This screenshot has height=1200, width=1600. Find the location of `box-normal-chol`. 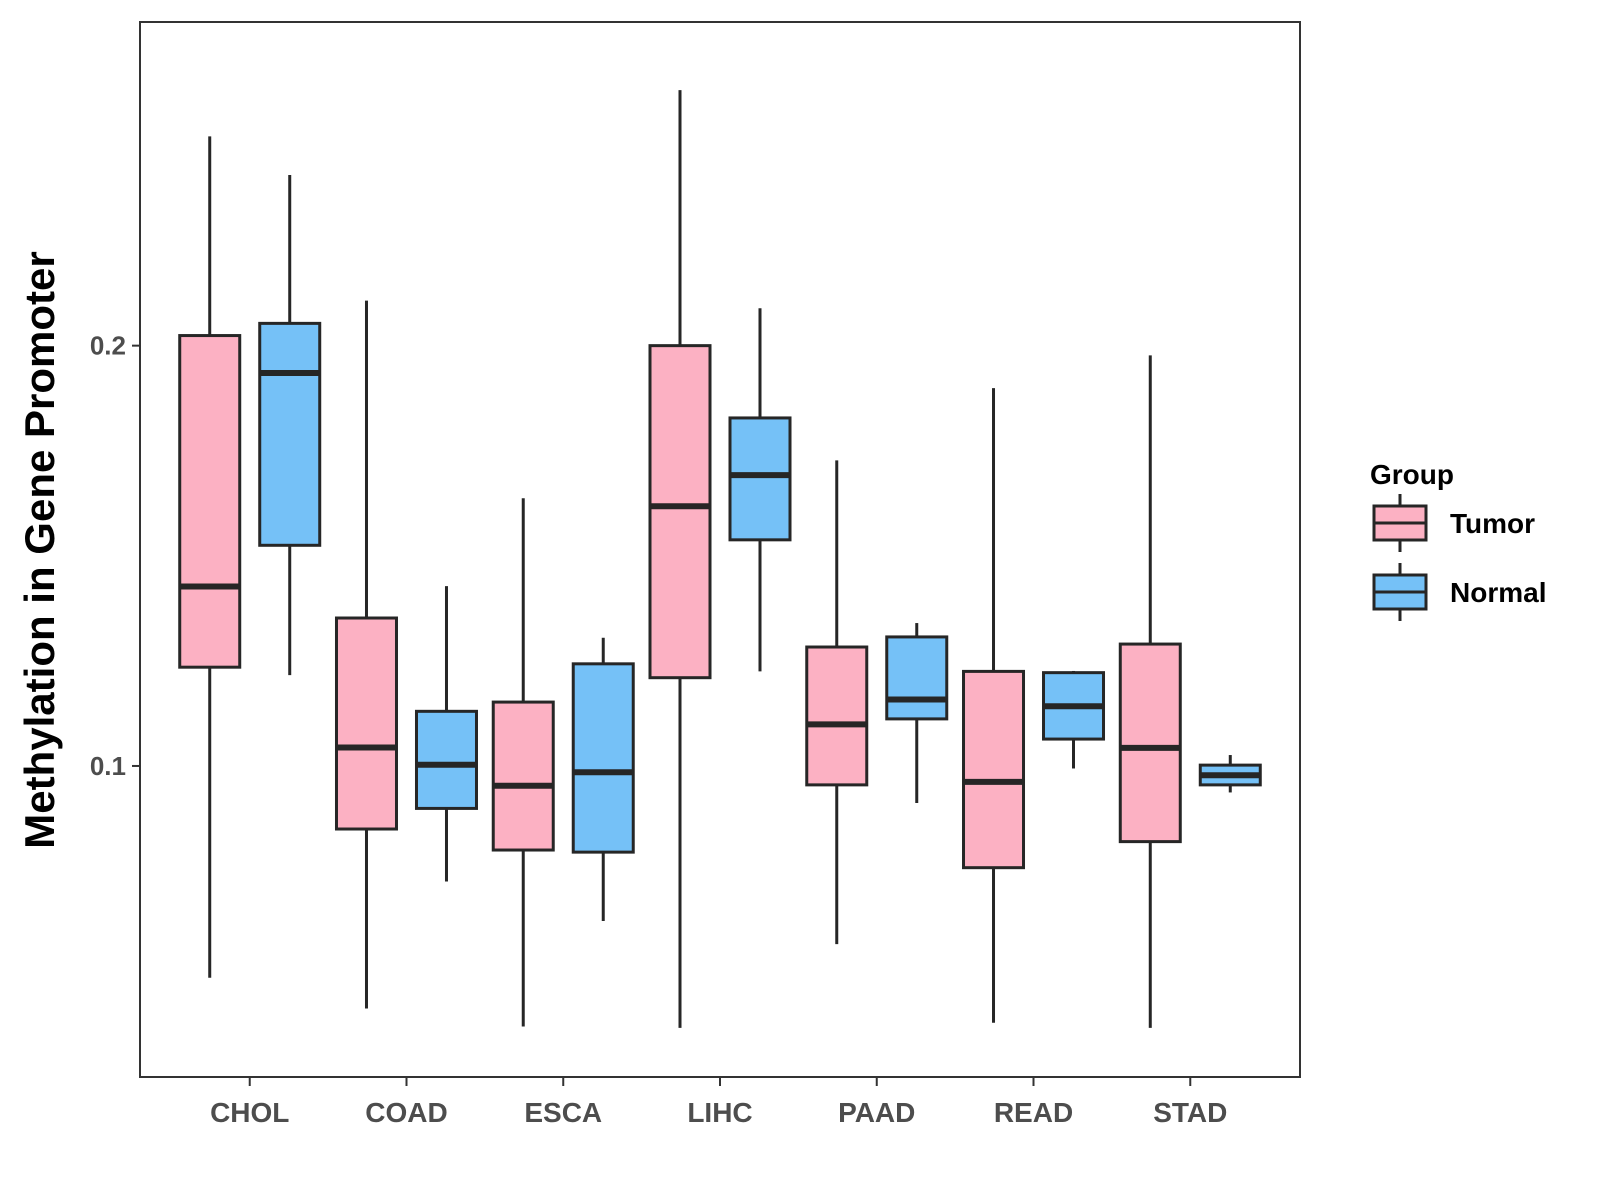

box-normal-chol is located at coordinates (290, 434).